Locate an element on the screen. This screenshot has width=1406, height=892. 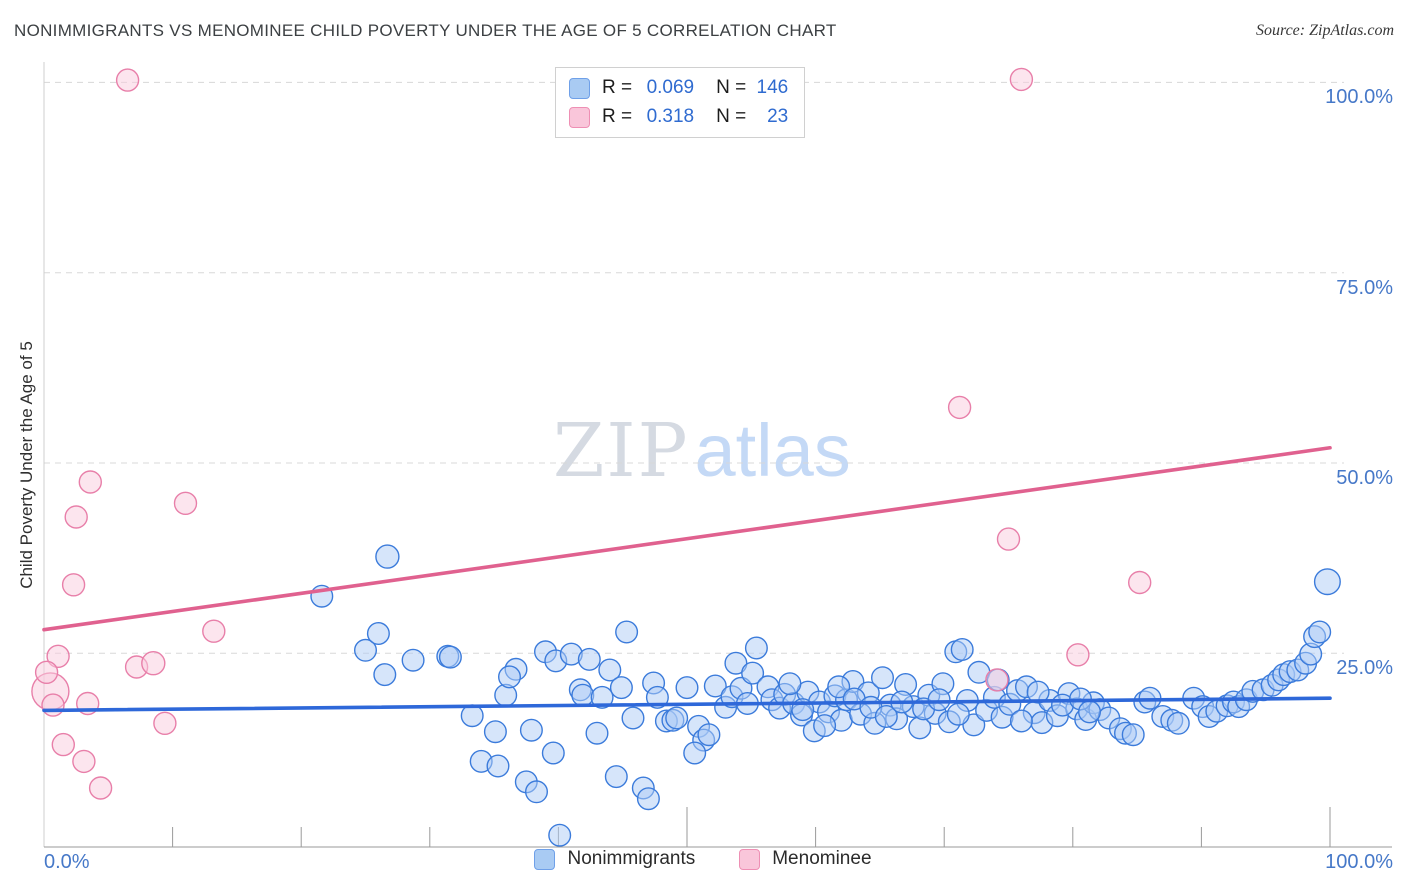
watermark-atlas: atlas is located at coordinates (772, 450).